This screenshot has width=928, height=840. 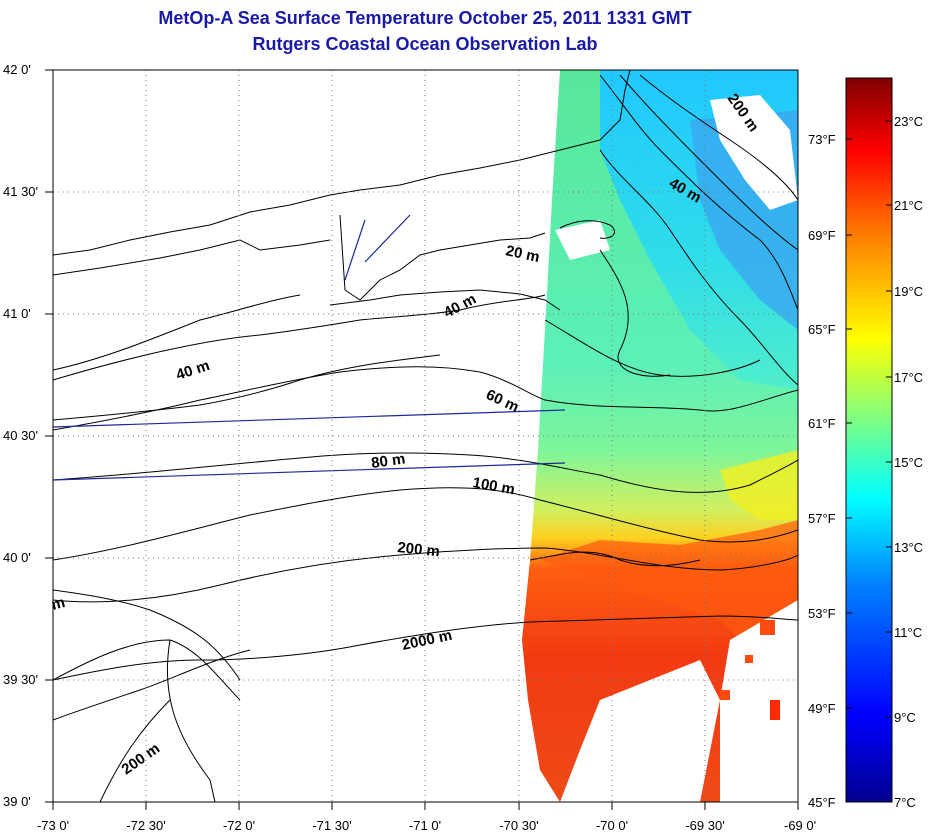 What do you see at coordinates (822, 235) in the screenshot?
I see `colorbar-f-label: 69°F` at bounding box center [822, 235].